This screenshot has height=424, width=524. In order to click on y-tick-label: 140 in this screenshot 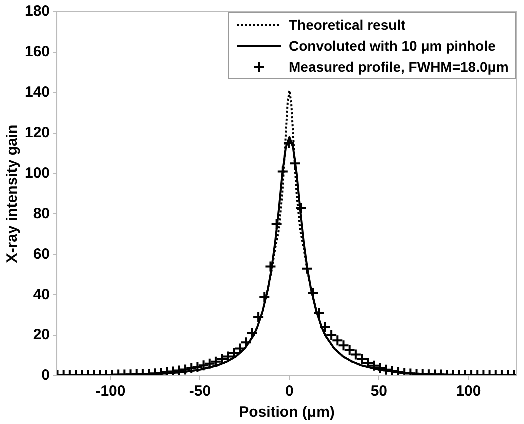, I will do `click(37, 93)`.